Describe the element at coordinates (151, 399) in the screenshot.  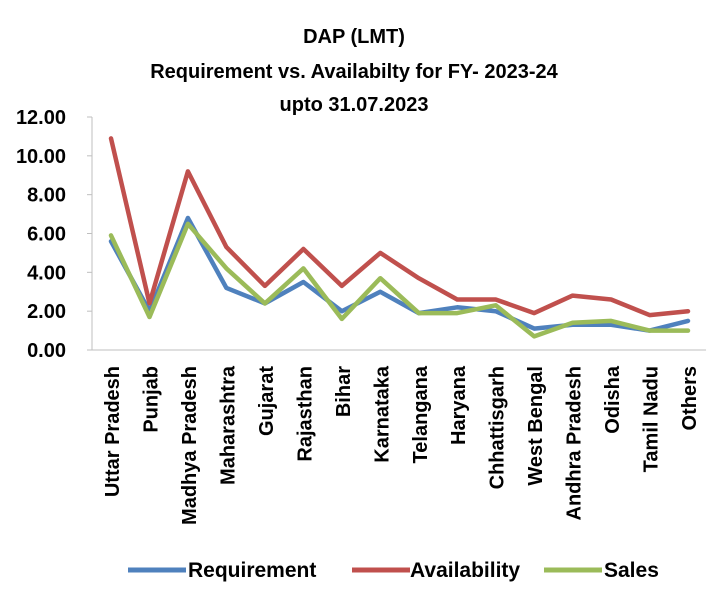
I see `x-tick-label: Punjab` at that location.